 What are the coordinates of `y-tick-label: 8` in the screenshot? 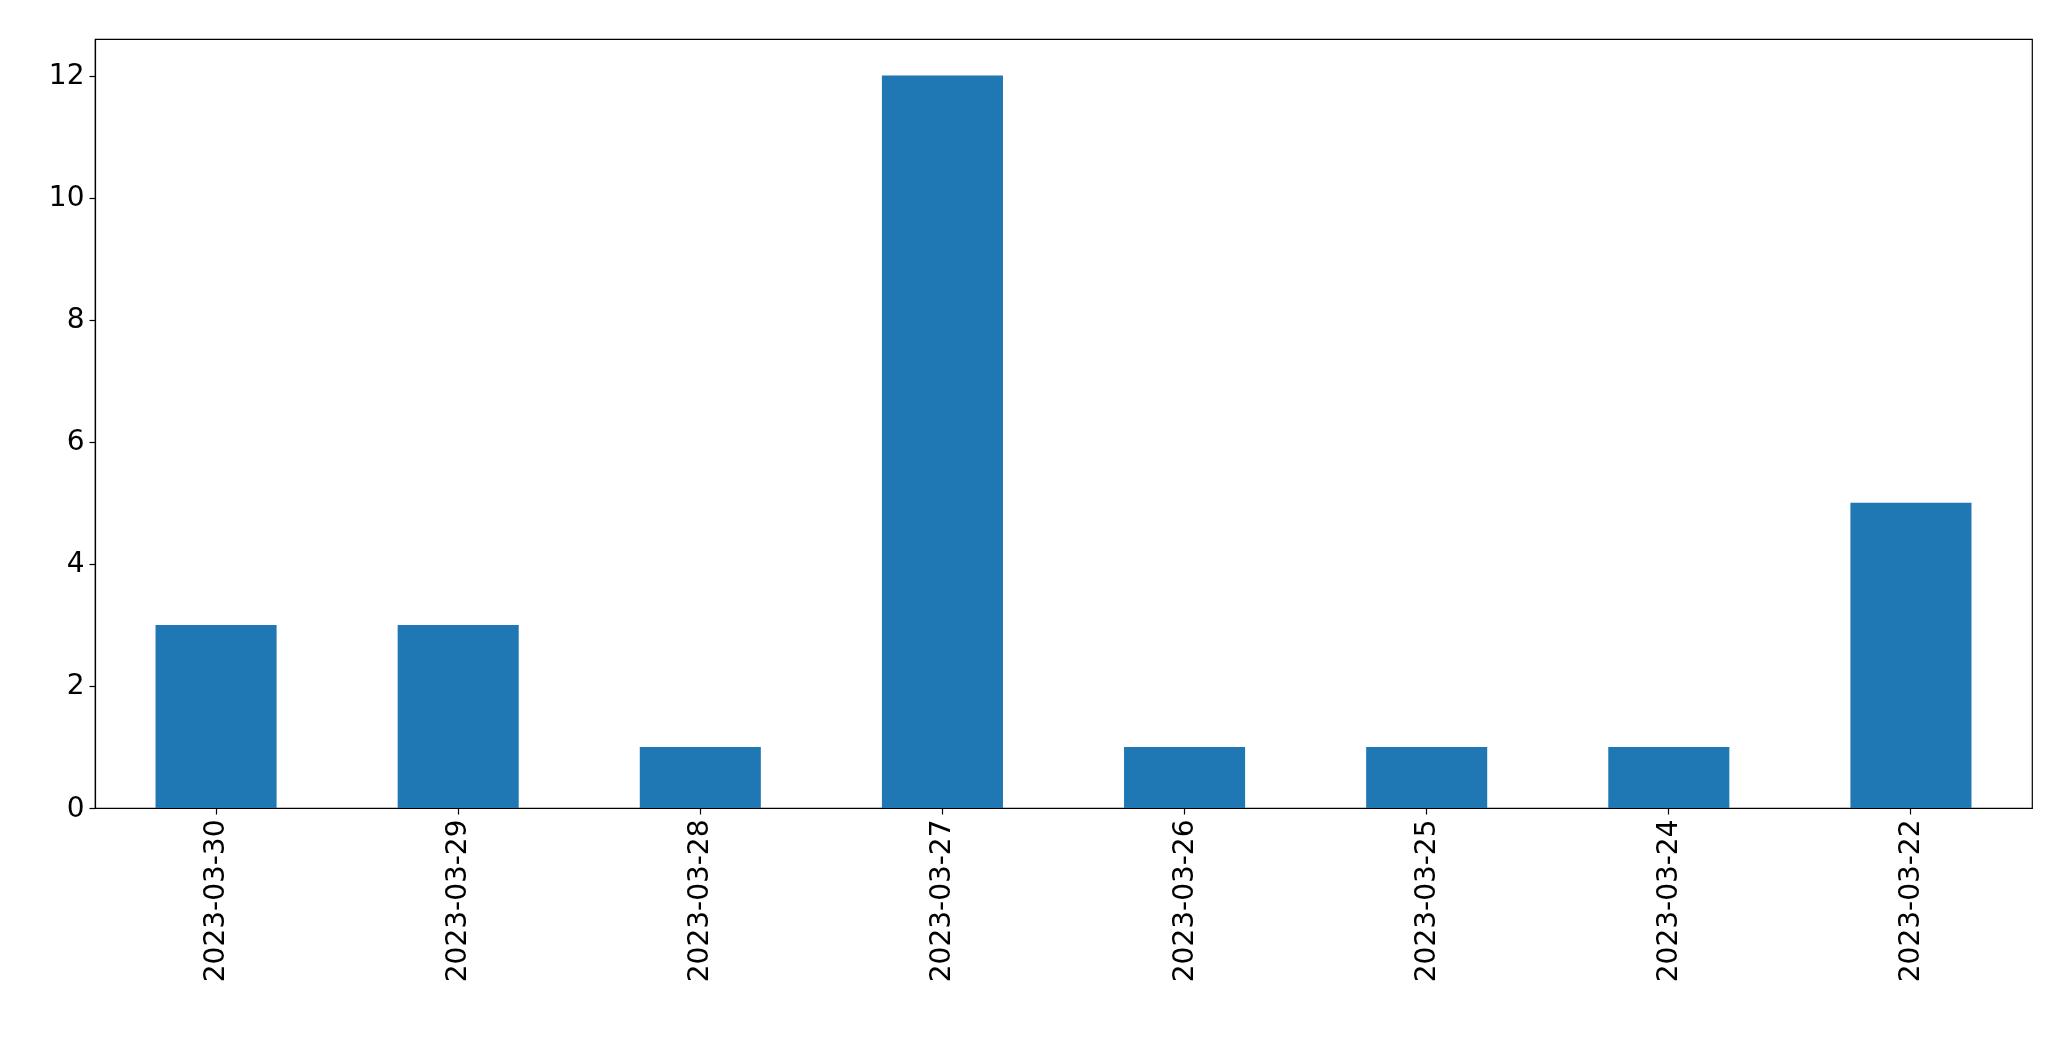 It's located at (75, 319).